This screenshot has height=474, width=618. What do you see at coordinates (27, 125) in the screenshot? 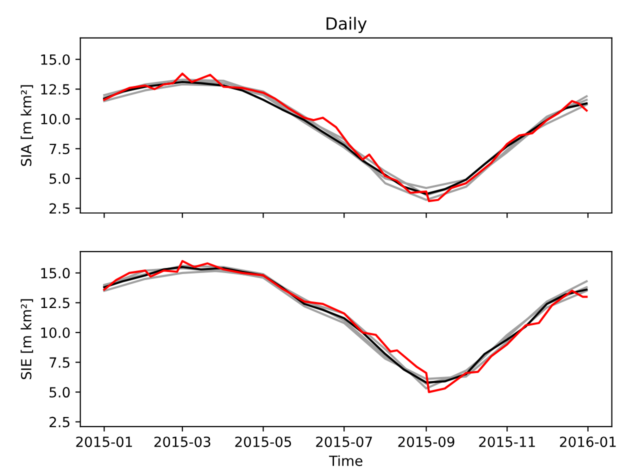
I see `y-axis-title: SIA [m km²]` at bounding box center [27, 125].